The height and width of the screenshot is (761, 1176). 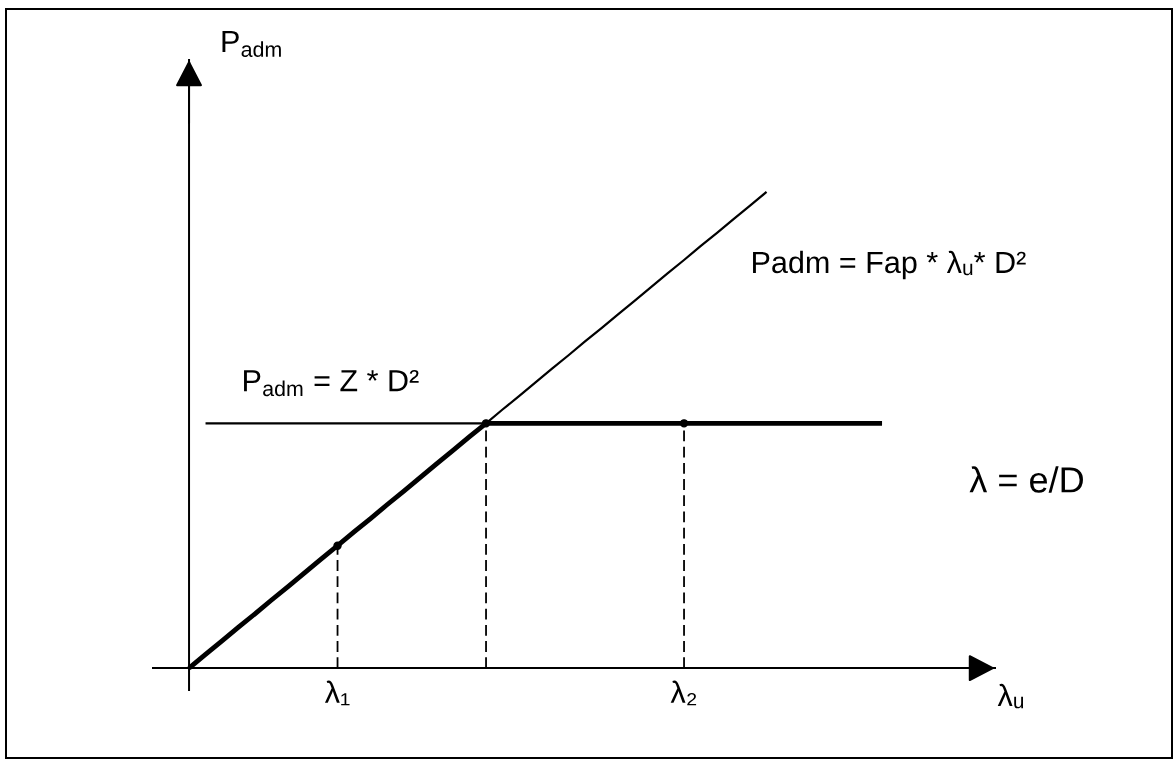 I want to click on y-axis-title: P$_{adm}$, so click(x=251, y=43).